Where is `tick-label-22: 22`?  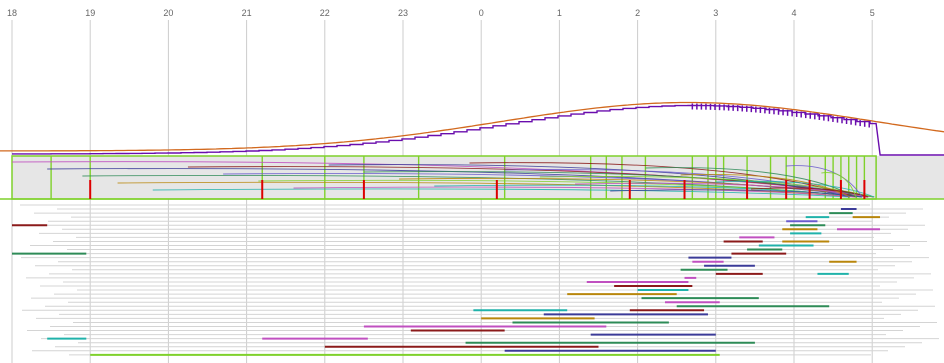 tick-label-22: 22 is located at coordinates (325, 13).